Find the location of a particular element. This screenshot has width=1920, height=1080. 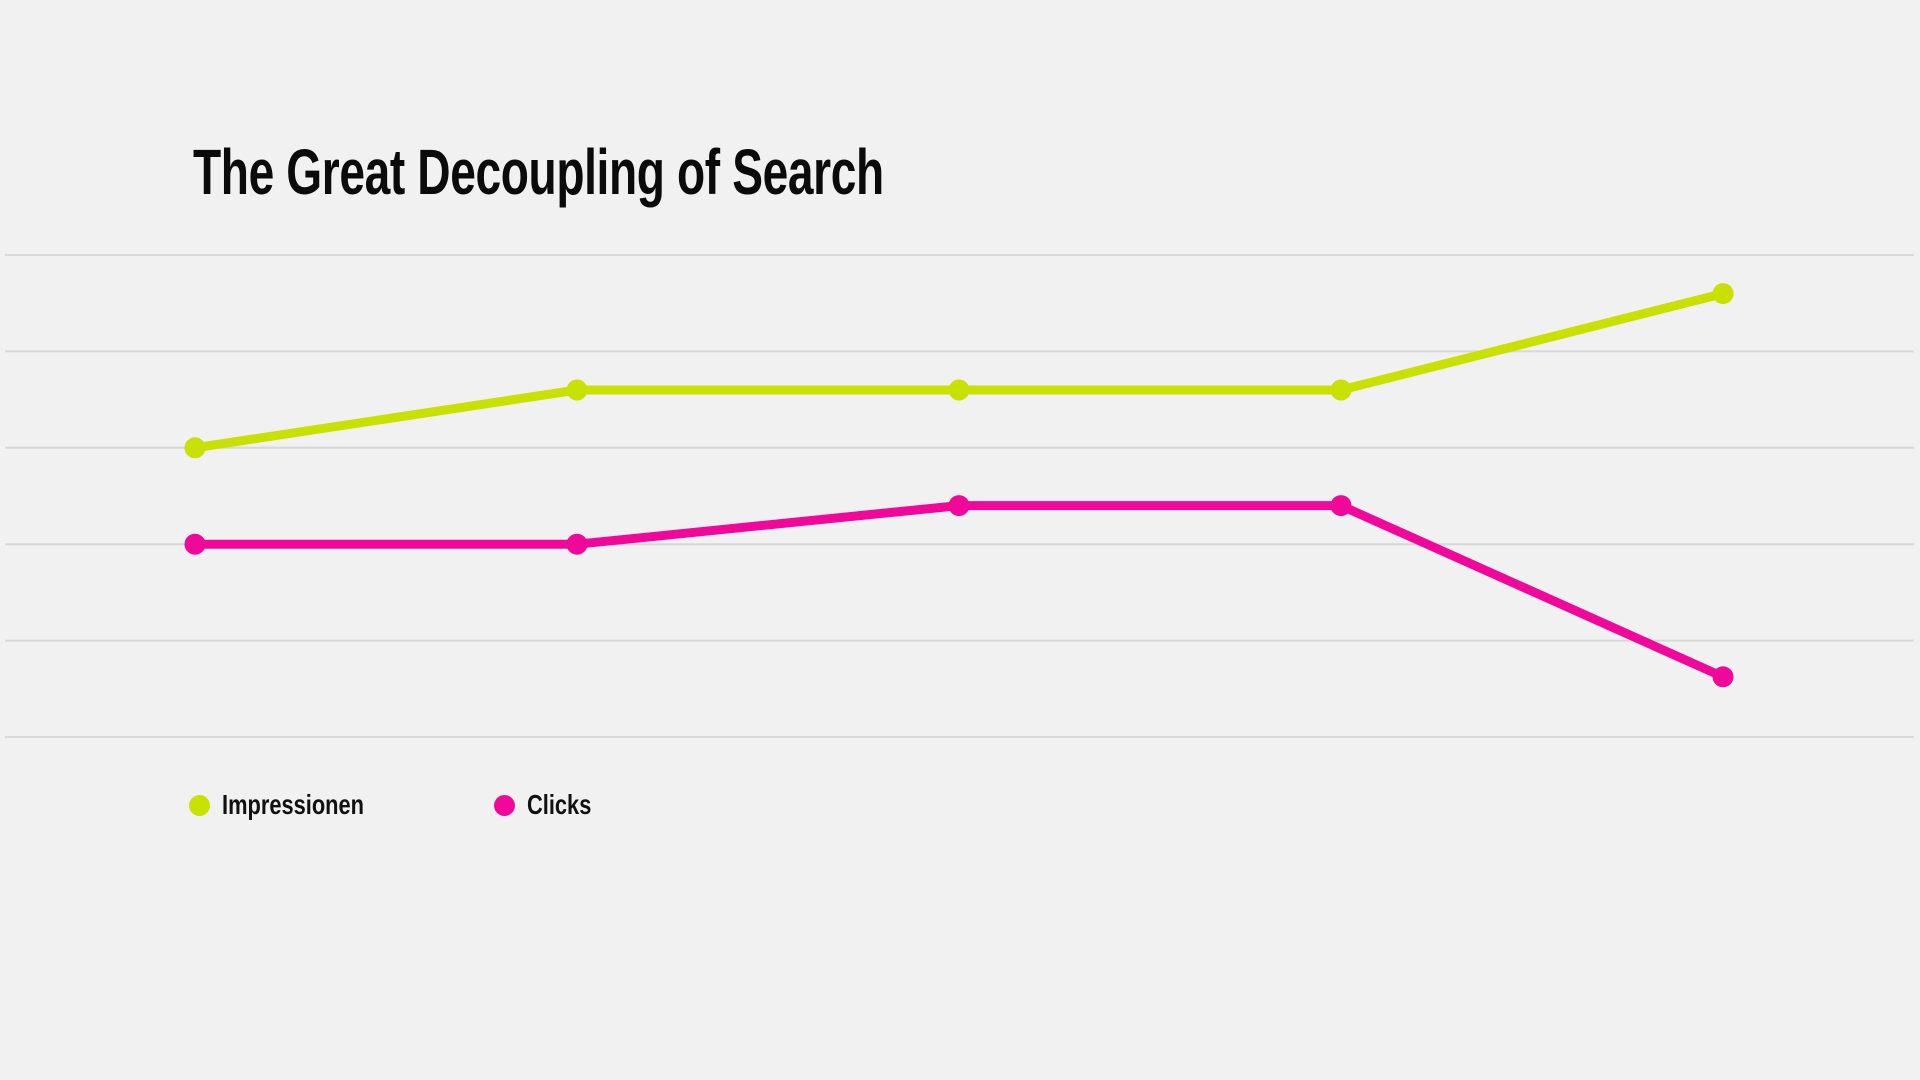

series-line-clicks is located at coordinates (960, 591).